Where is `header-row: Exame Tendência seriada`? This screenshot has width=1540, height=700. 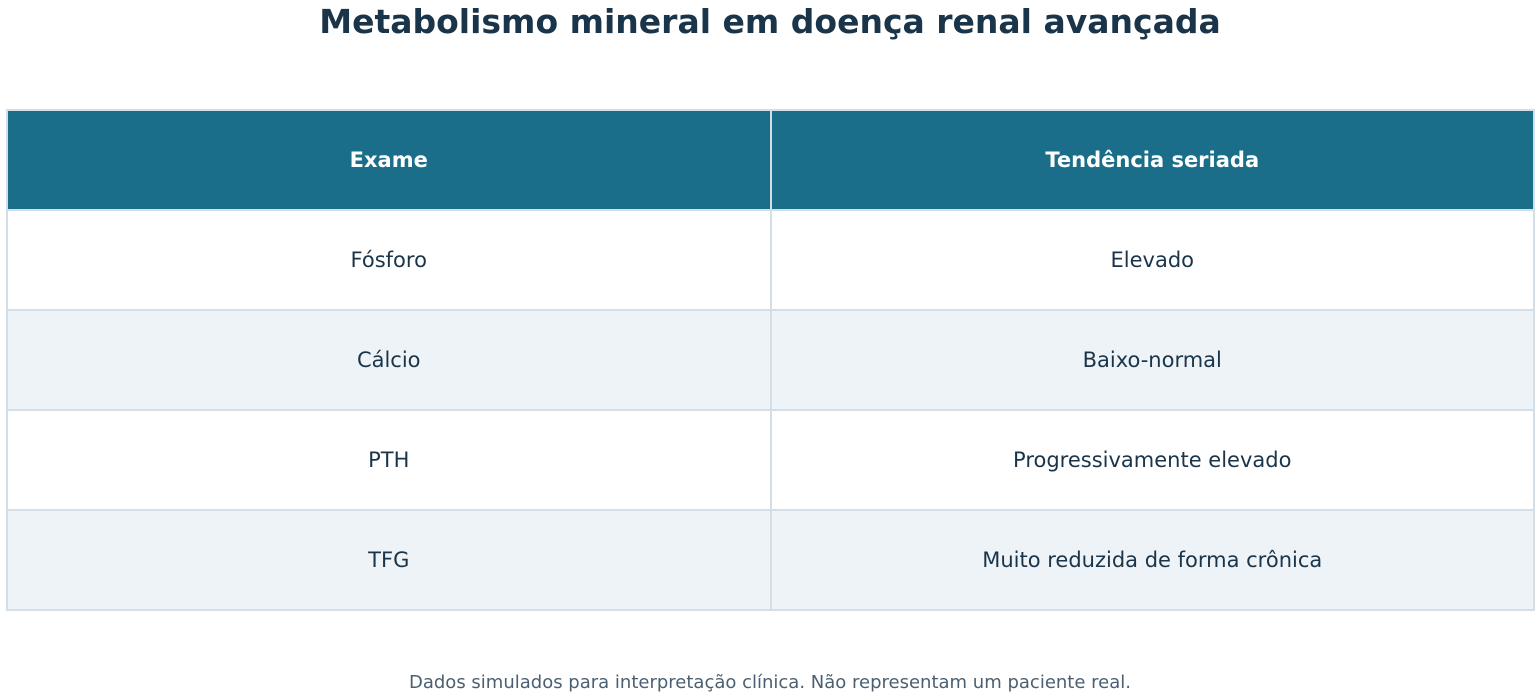 header-row: Exame Tendência seriada is located at coordinates (770, 160).